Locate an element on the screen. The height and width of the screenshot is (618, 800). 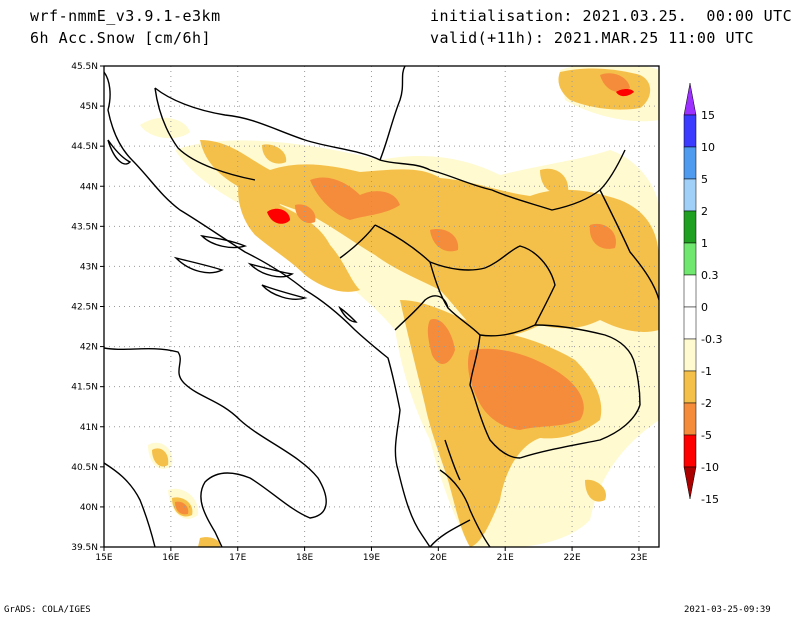
lat-tick-label: 43N is located at coordinates (89, 267).